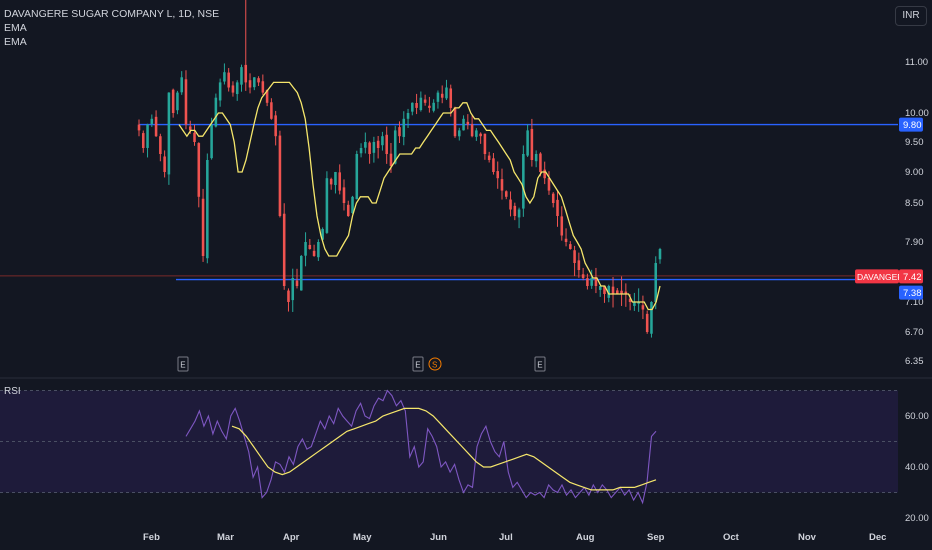  What do you see at coordinates (911, 16) in the screenshot?
I see `currency-button: INR` at bounding box center [911, 16].